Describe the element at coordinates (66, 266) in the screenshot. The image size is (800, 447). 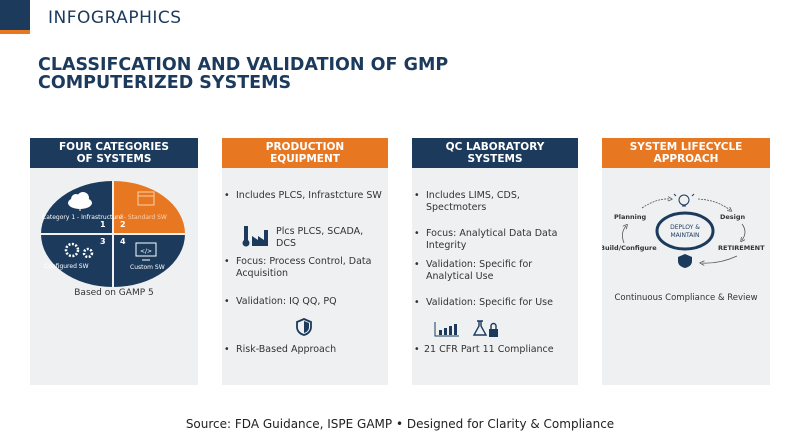
I see `quadrant-3-label: Configured SW` at that location.